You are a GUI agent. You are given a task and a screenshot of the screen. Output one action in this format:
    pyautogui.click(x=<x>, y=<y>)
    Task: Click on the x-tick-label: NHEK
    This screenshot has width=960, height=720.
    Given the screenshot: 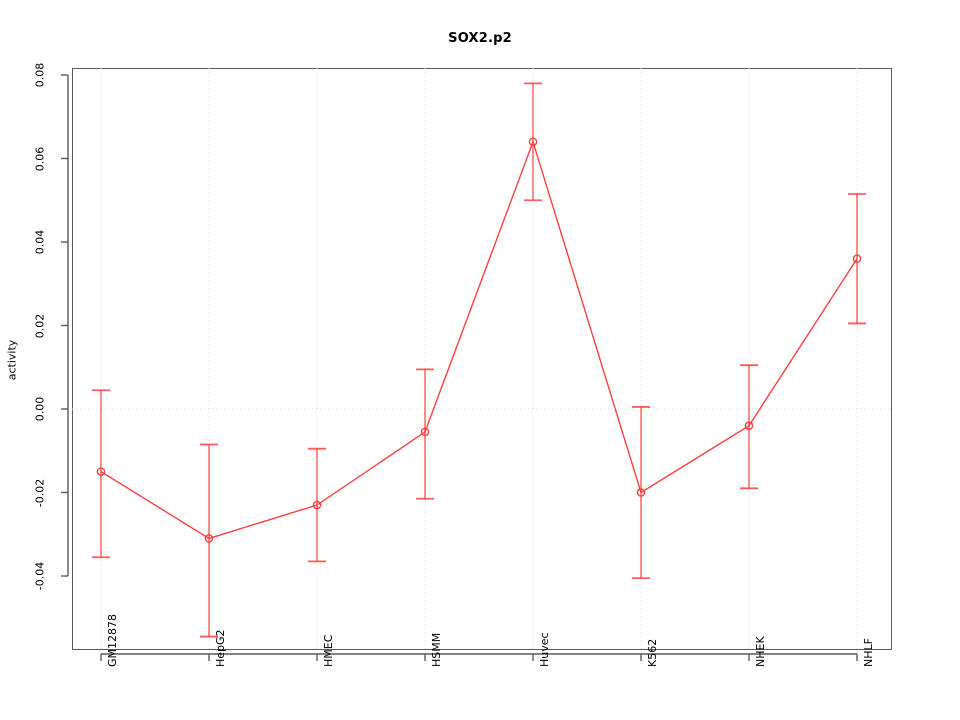 What is the action you would take?
    pyautogui.click(x=760, y=651)
    